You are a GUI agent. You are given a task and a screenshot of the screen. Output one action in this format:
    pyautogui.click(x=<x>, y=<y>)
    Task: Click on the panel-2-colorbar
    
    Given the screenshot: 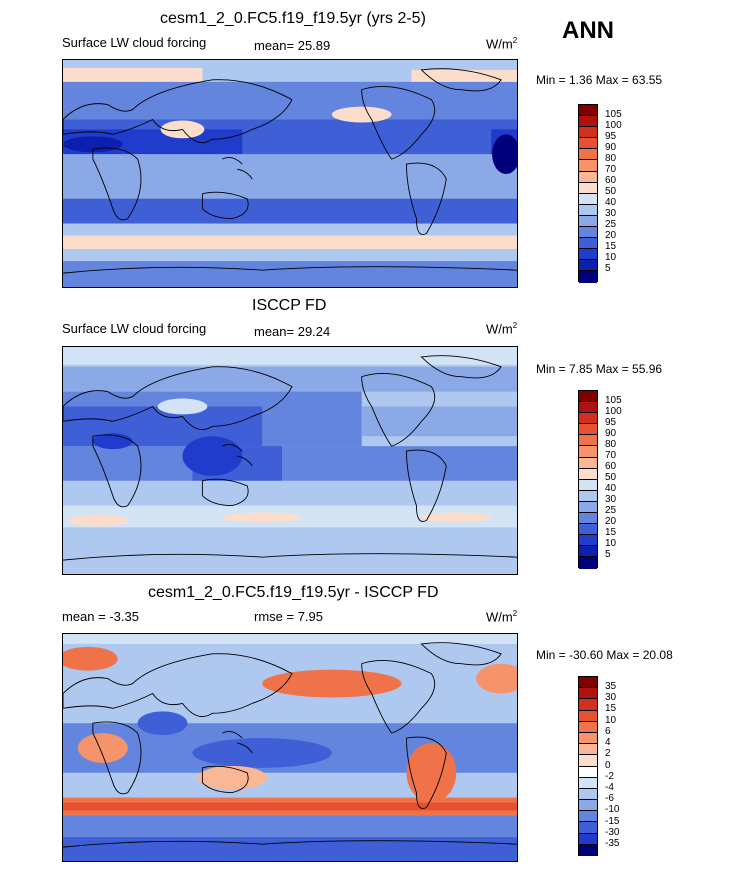 What is the action you would take?
    pyautogui.click(x=588, y=479)
    